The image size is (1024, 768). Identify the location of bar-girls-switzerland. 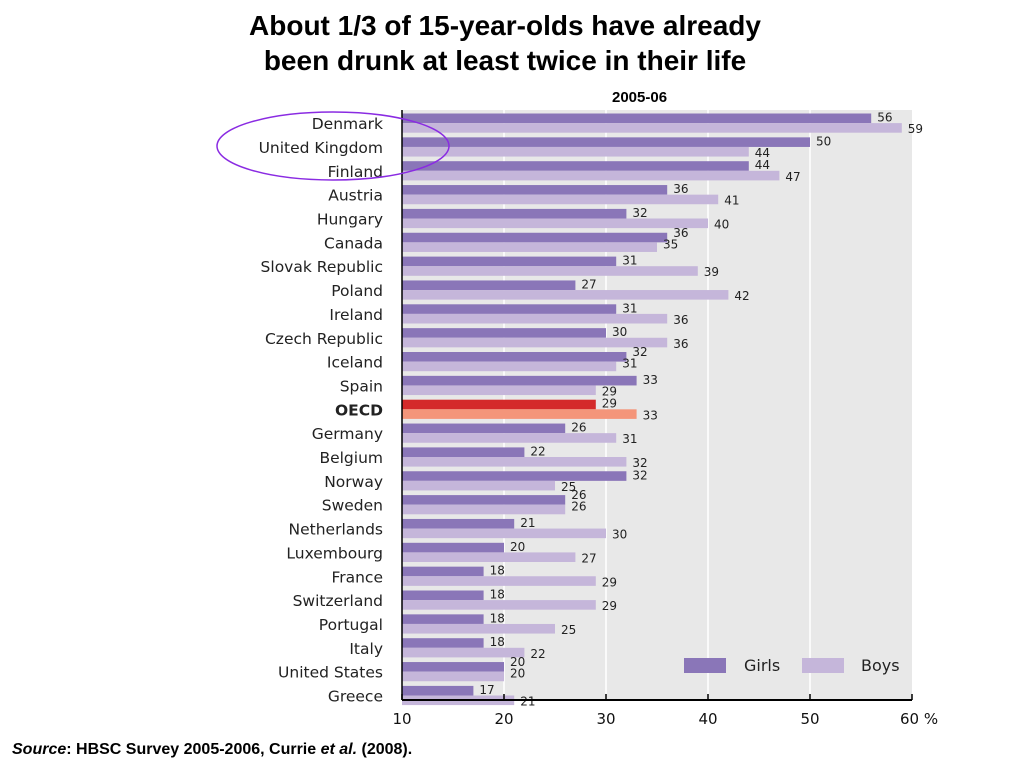
(443, 595).